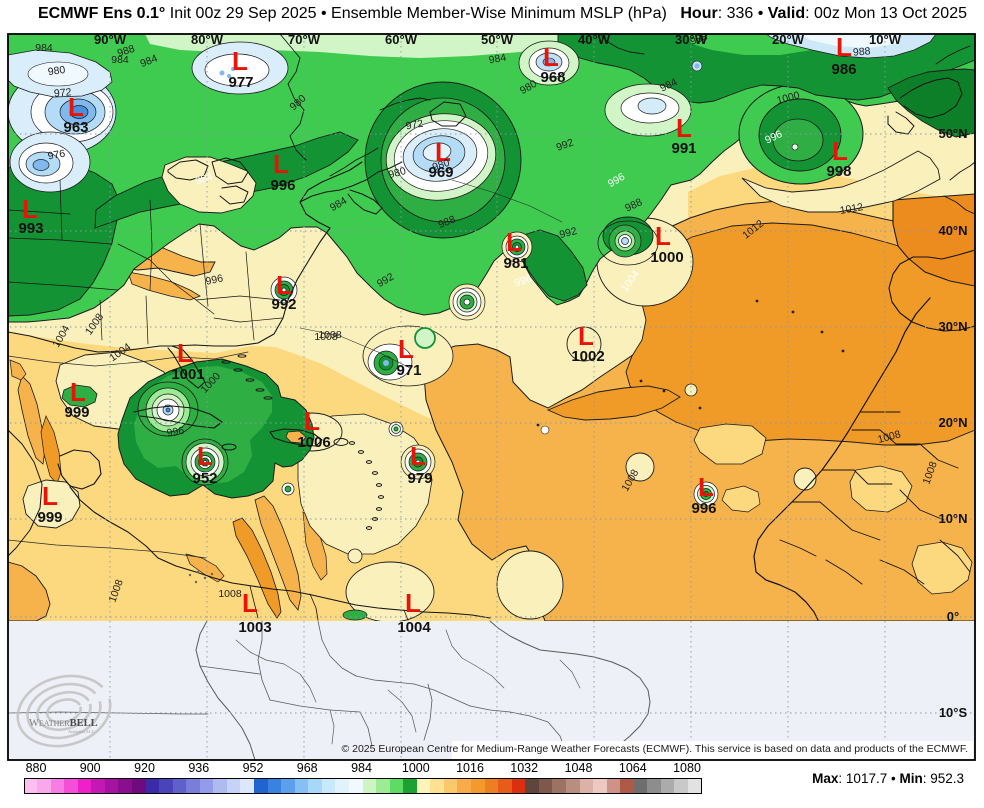  I want to click on svg-text: 10°W, so click(885, 39).